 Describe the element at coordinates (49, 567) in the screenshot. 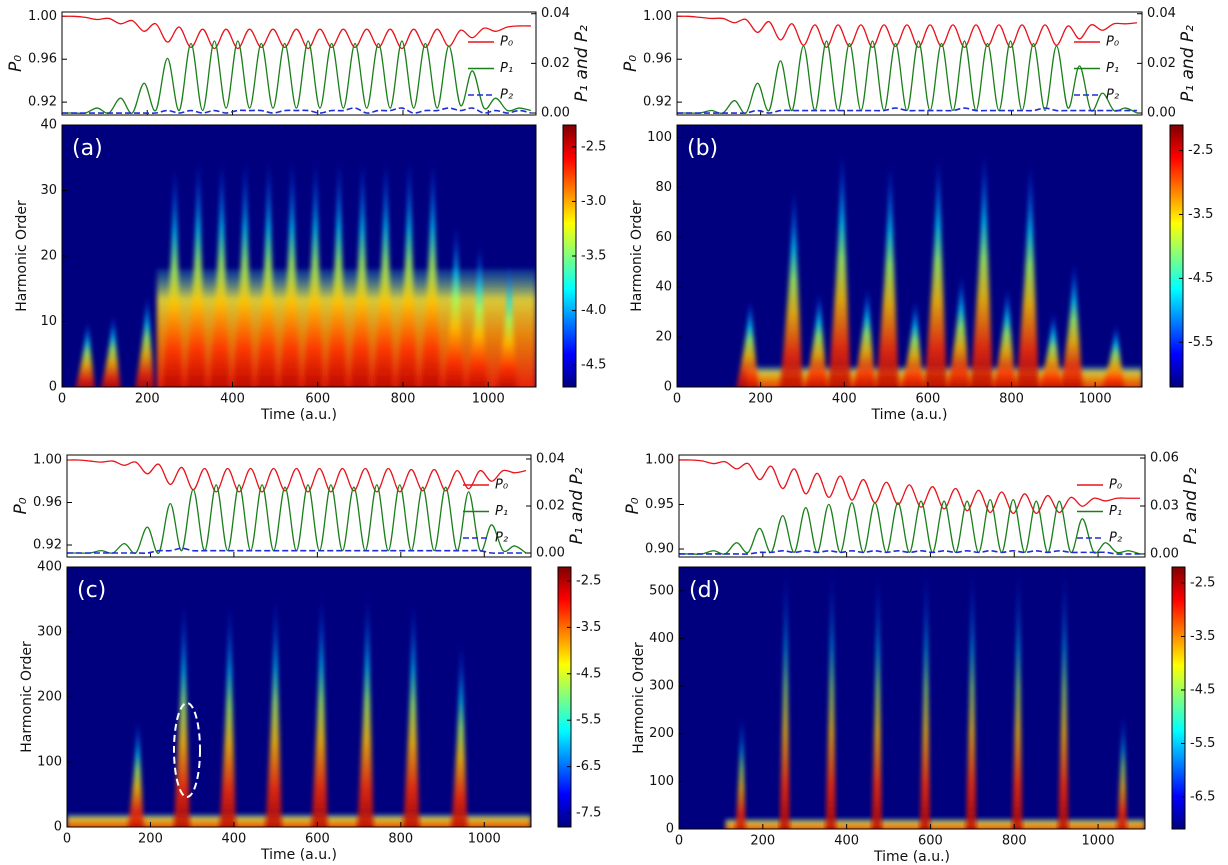

I see `y-tick-label: 400` at that location.